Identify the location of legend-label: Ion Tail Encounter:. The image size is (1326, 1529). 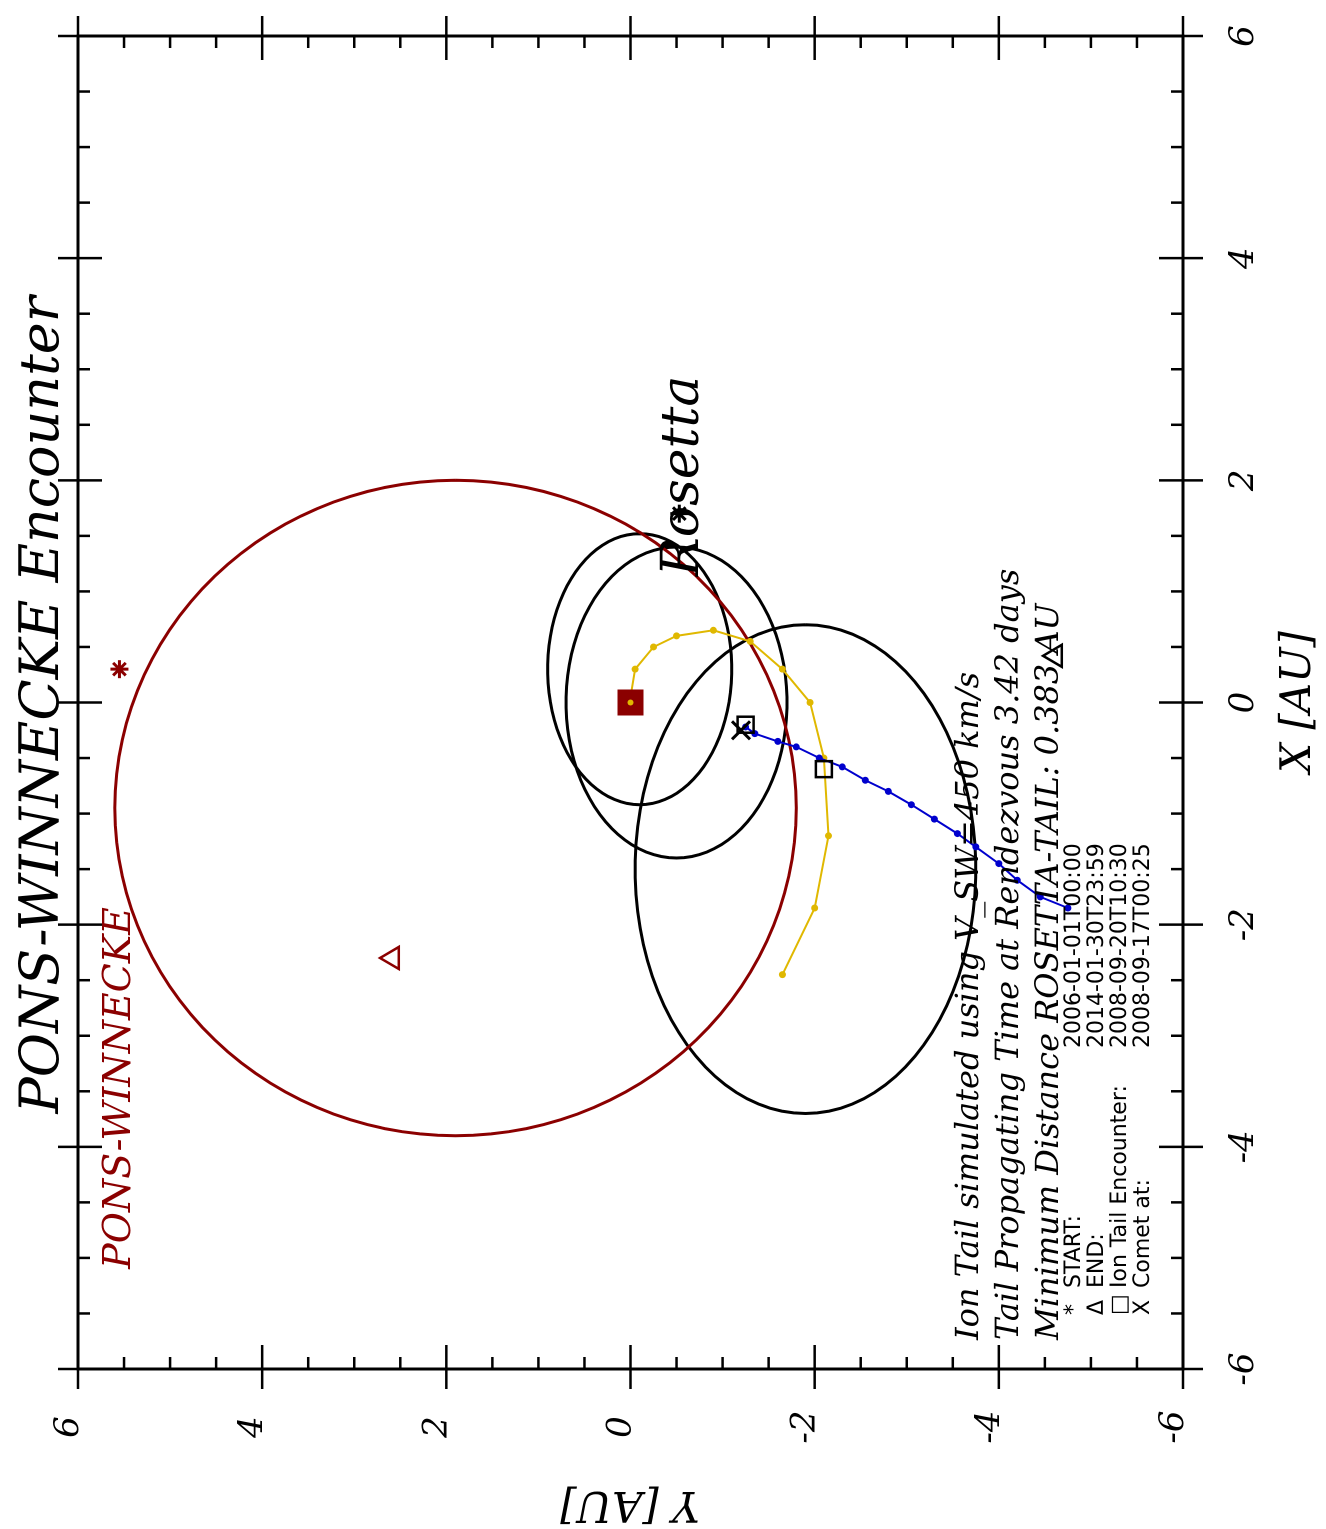
(1119, 1186).